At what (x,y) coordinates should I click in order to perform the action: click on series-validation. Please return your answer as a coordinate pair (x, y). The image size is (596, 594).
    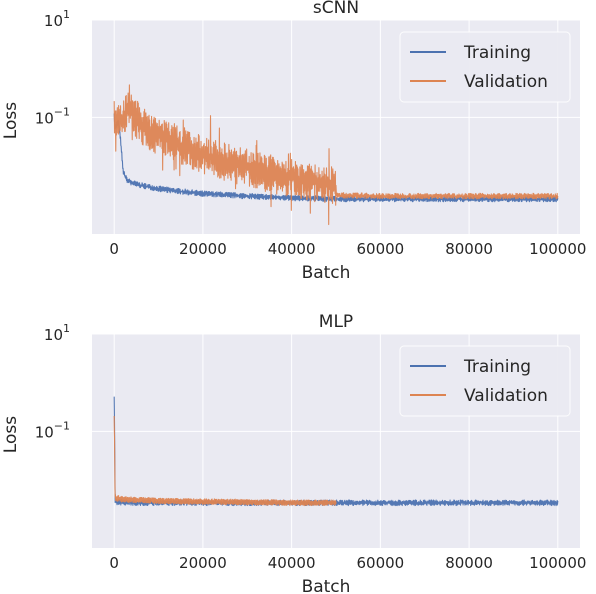
    Looking at the image, I should click on (225, 461).